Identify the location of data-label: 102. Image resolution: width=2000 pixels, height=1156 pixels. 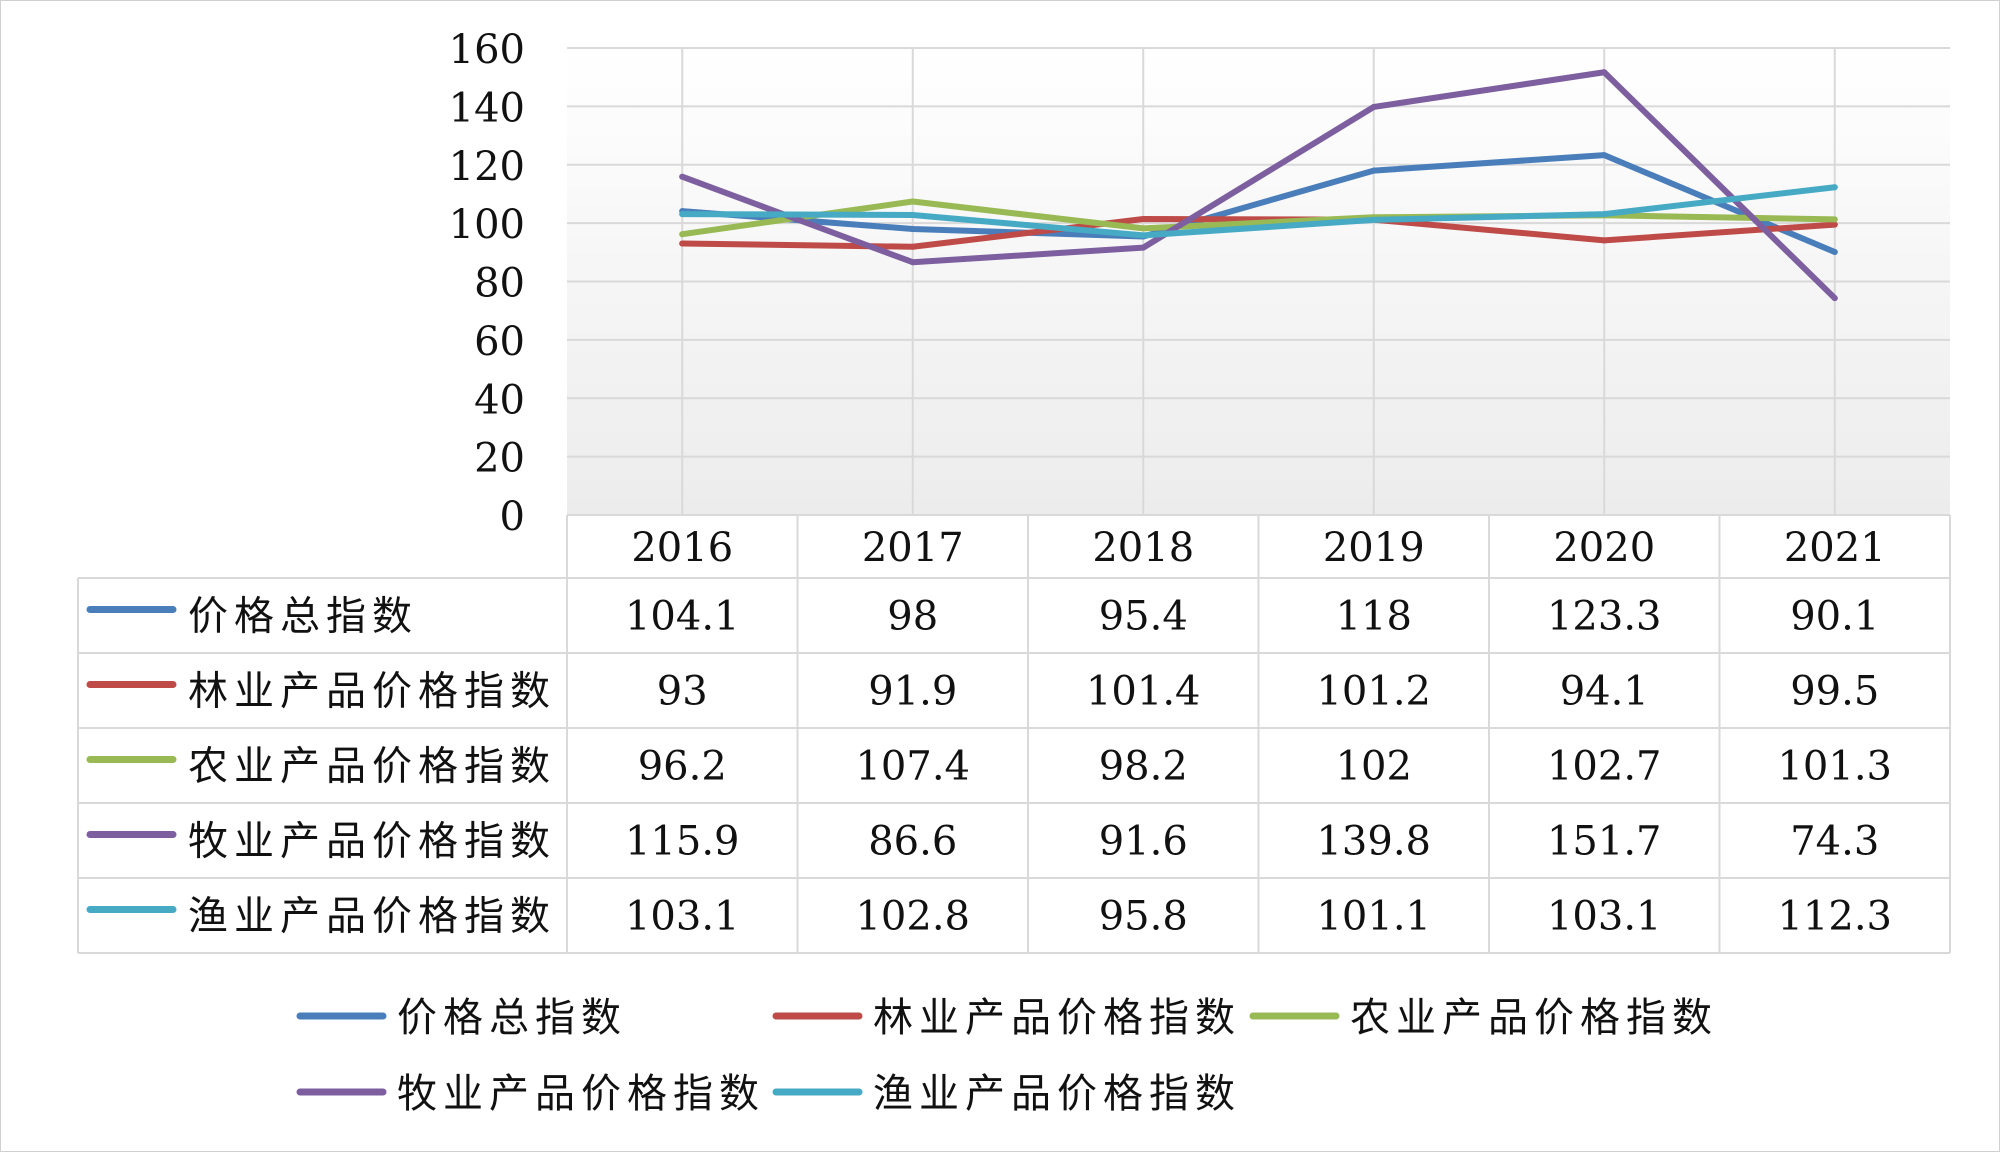
(1374, 767).